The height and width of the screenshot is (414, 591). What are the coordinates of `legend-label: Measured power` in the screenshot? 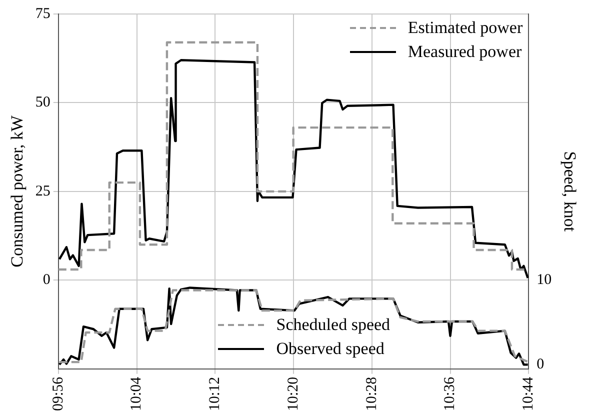 It's located at (465, 52).